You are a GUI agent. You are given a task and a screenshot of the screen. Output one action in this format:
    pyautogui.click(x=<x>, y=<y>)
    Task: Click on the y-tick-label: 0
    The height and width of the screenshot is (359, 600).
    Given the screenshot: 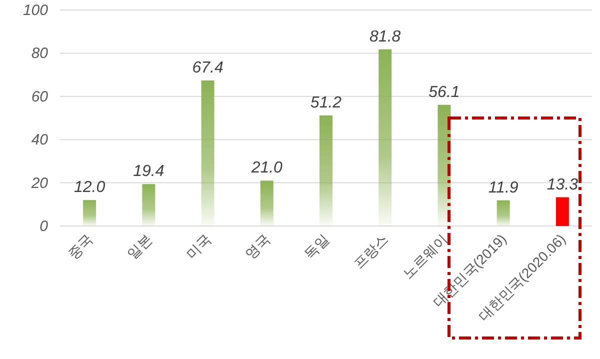 What is the action you would take?
    pyautogui.click(x=44, y=226)
    